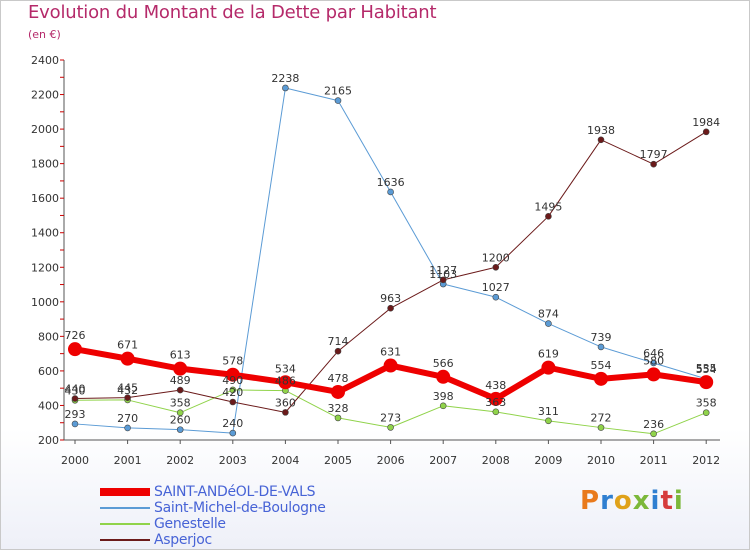  Describe the element at coordinates (338, 378) in the screenshot. I see `data-label-0: 478` at that location.